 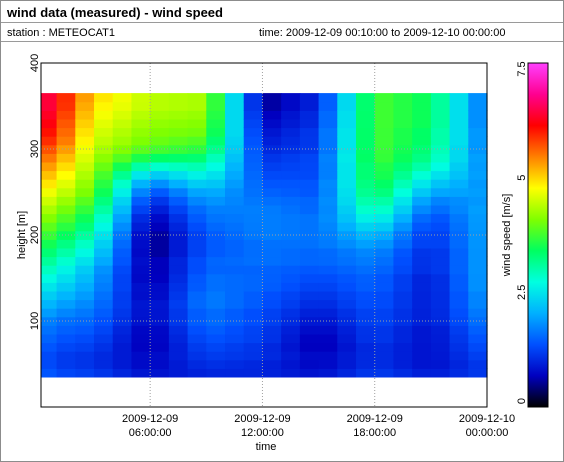 I want to click on header-divider-top, so click(x=282, y=22).